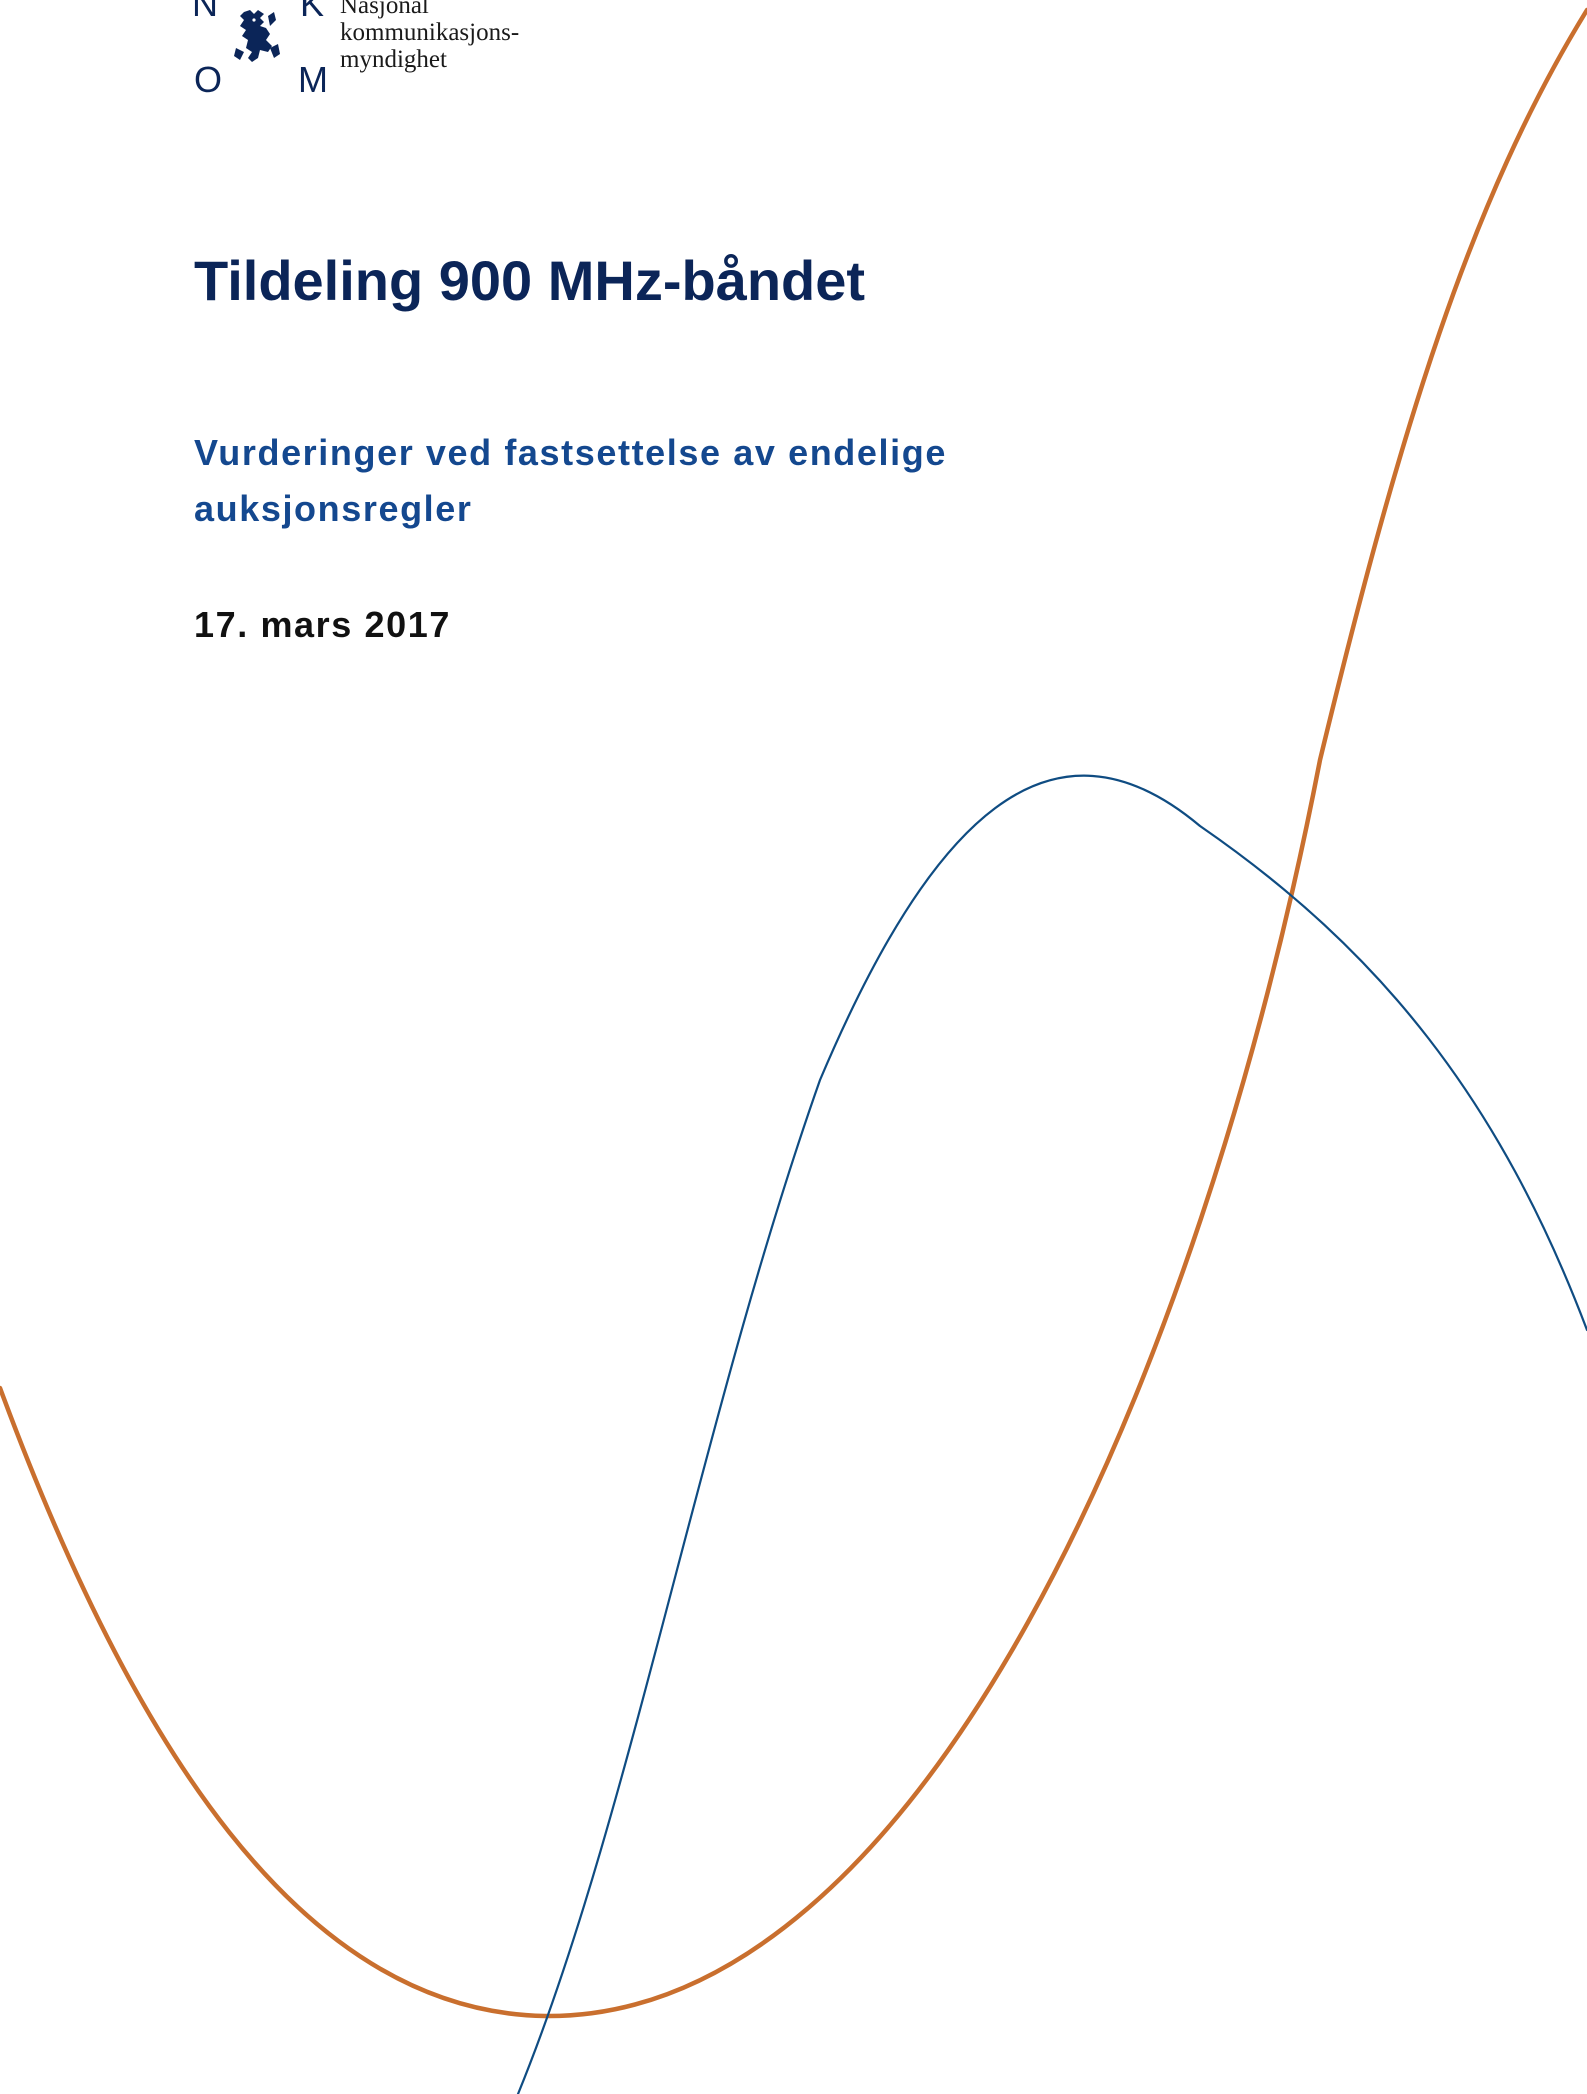 The image size is (1587, 2094). Describe the element at coordinates (322, 624) in the screenshot. I see `document-date: 17. mars 2017` at that location.